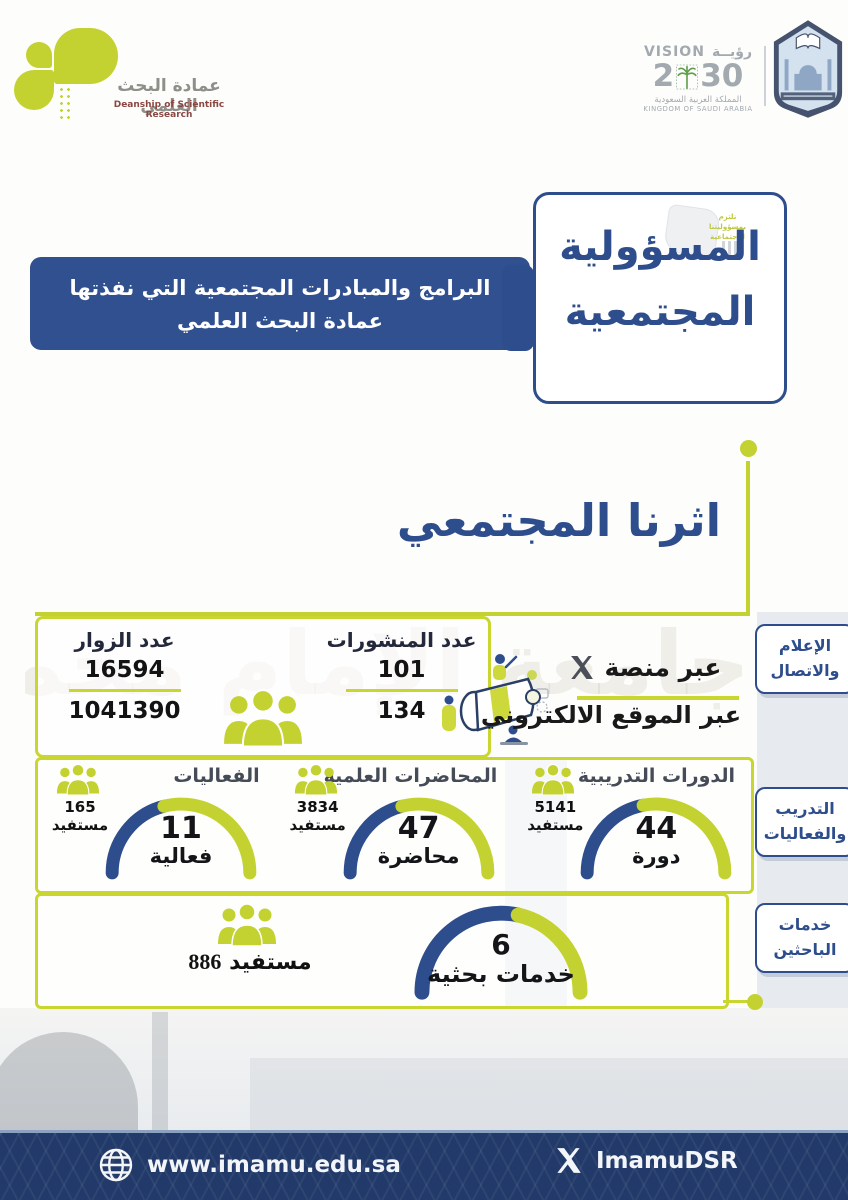 This screenshot has height=1200, width=848. What do you see at coordinates (160, 1071) in the screenshot?
I see `background-minaret-shape` at bounding box center [160, 1071].